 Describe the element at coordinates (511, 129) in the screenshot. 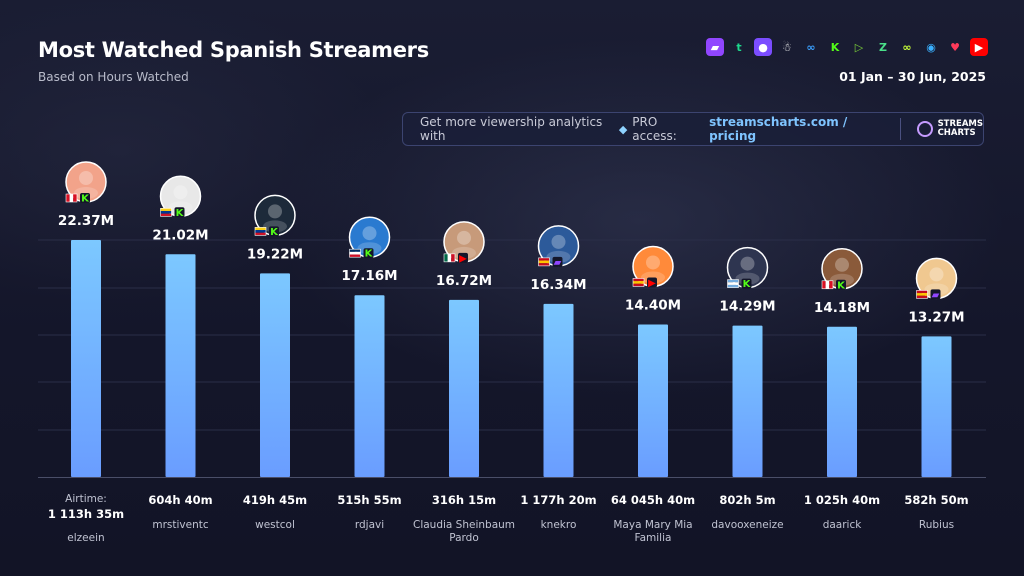

I see `promo-text: Get more viewership analytics with` at that location.